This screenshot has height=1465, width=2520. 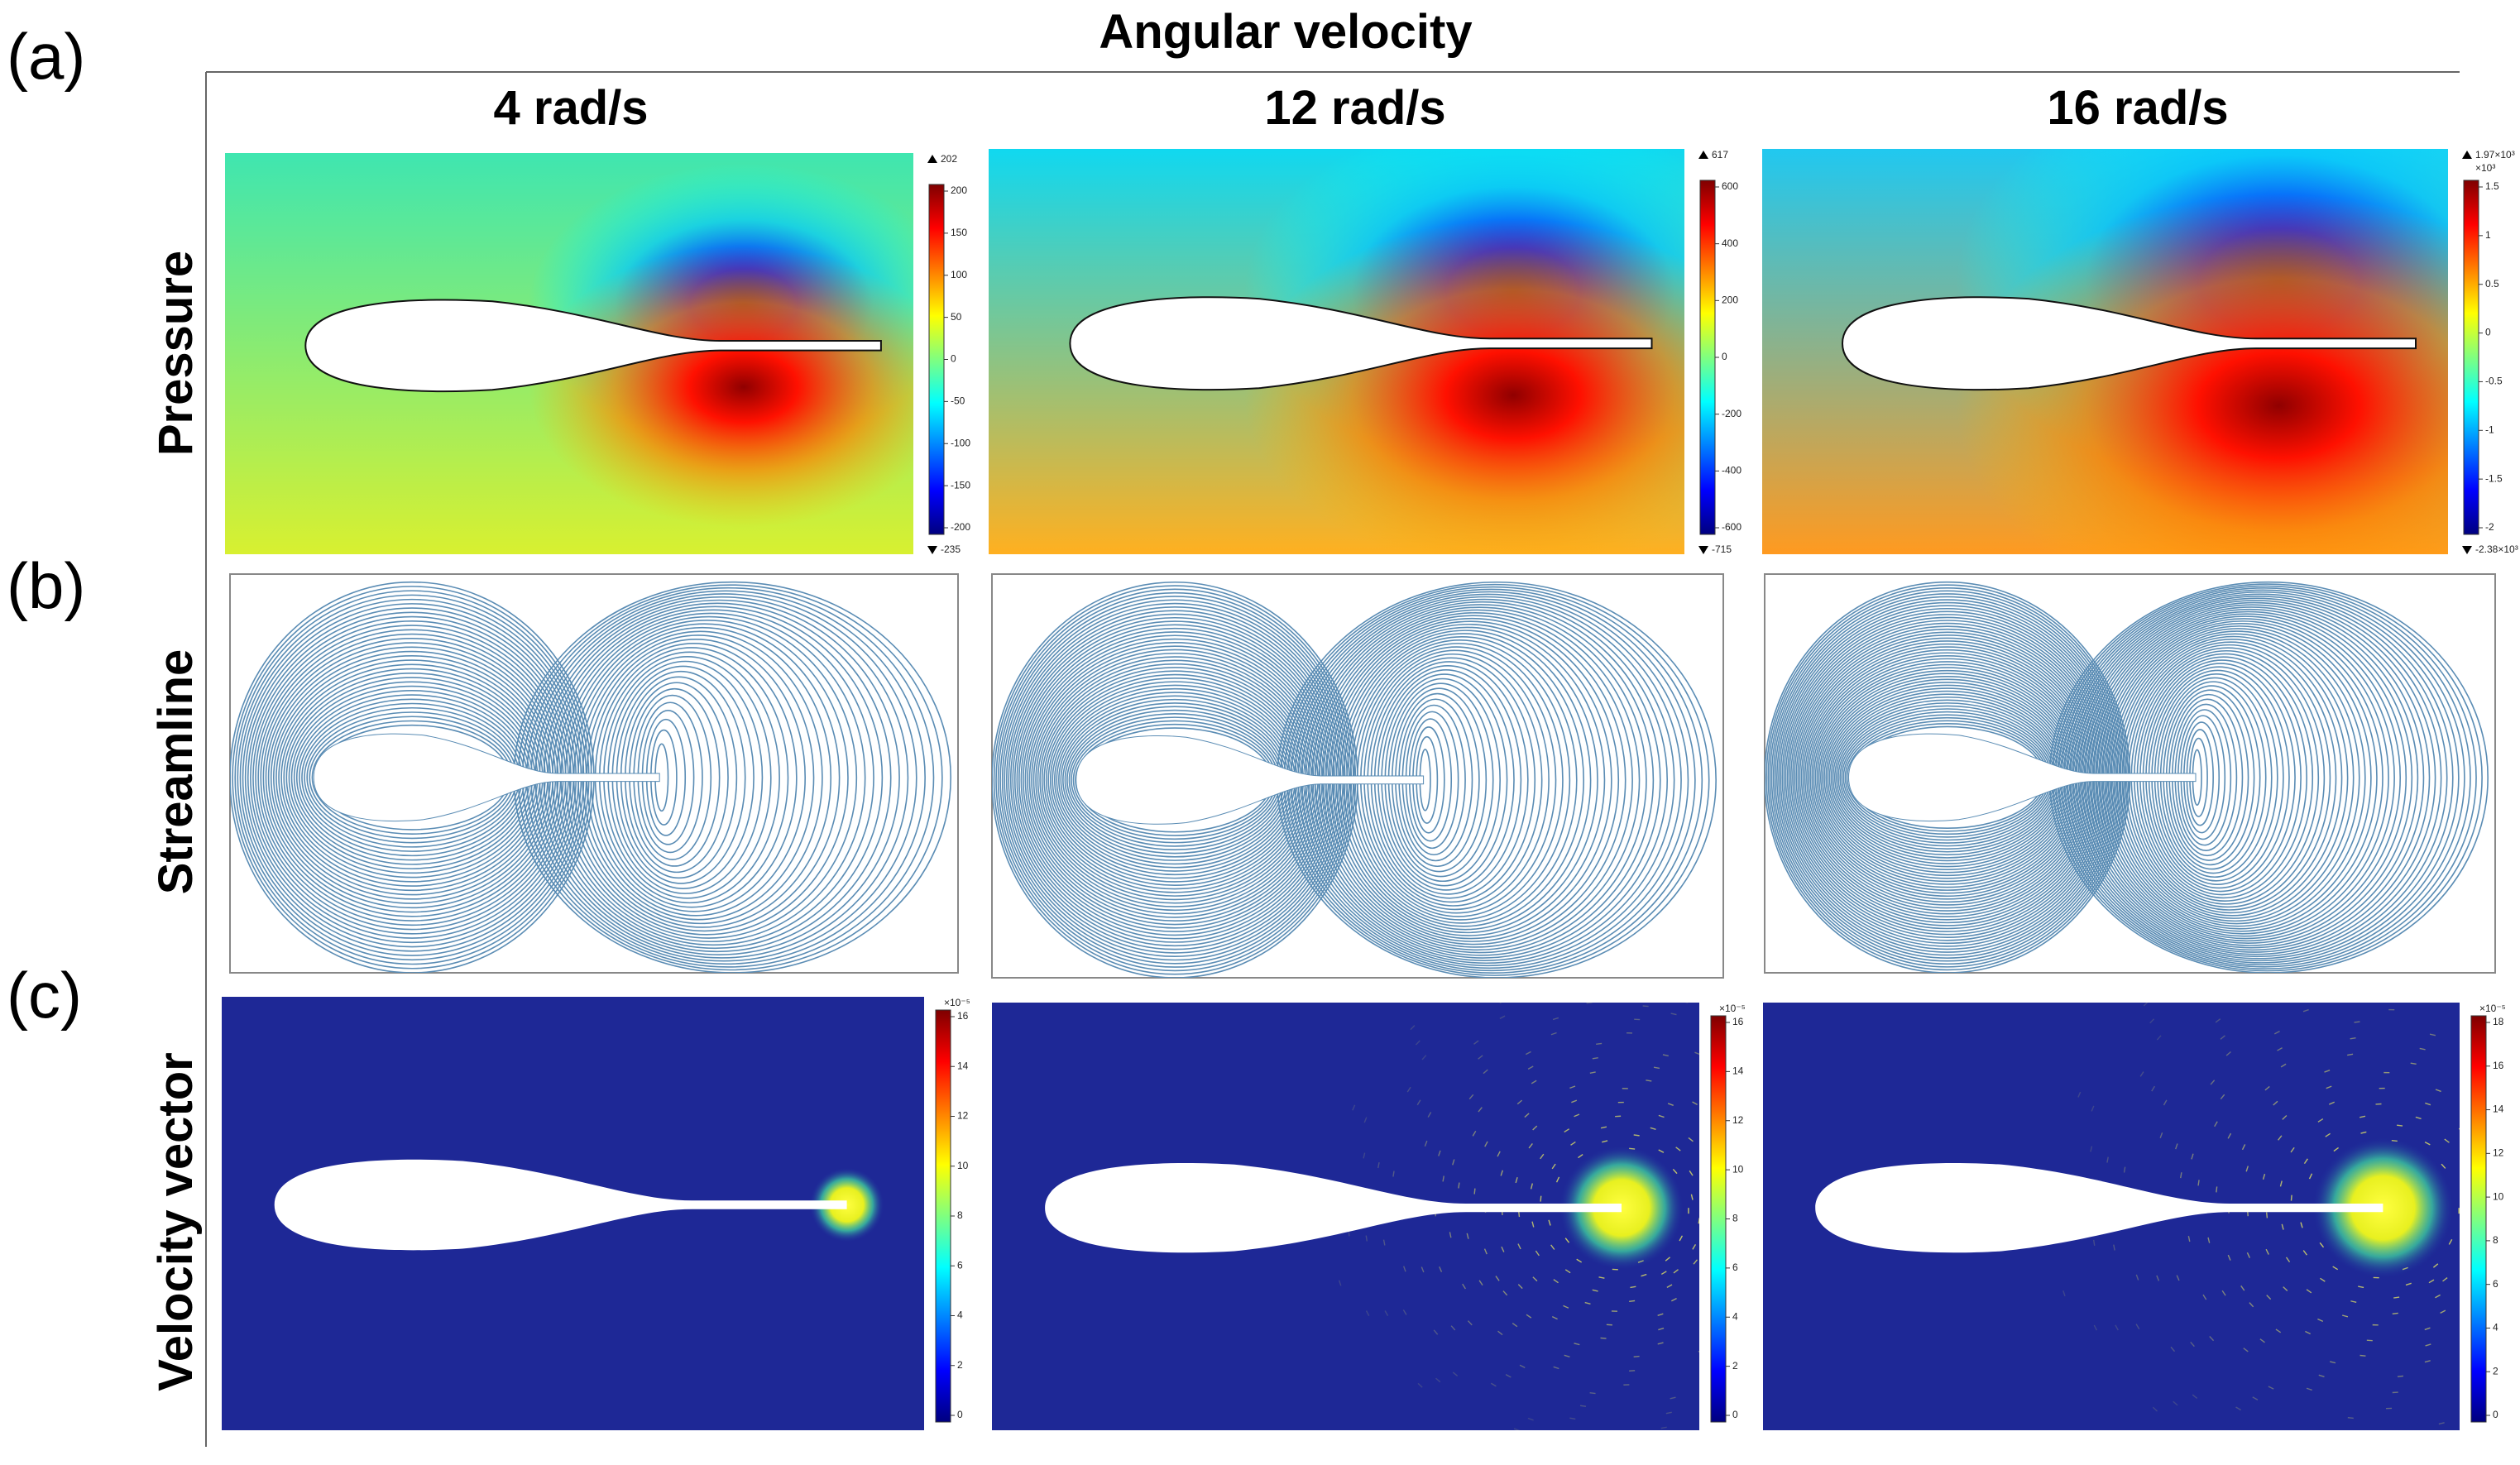 I want to click on colorbar-exponent: ×10³, so click(x=2485, y=168).